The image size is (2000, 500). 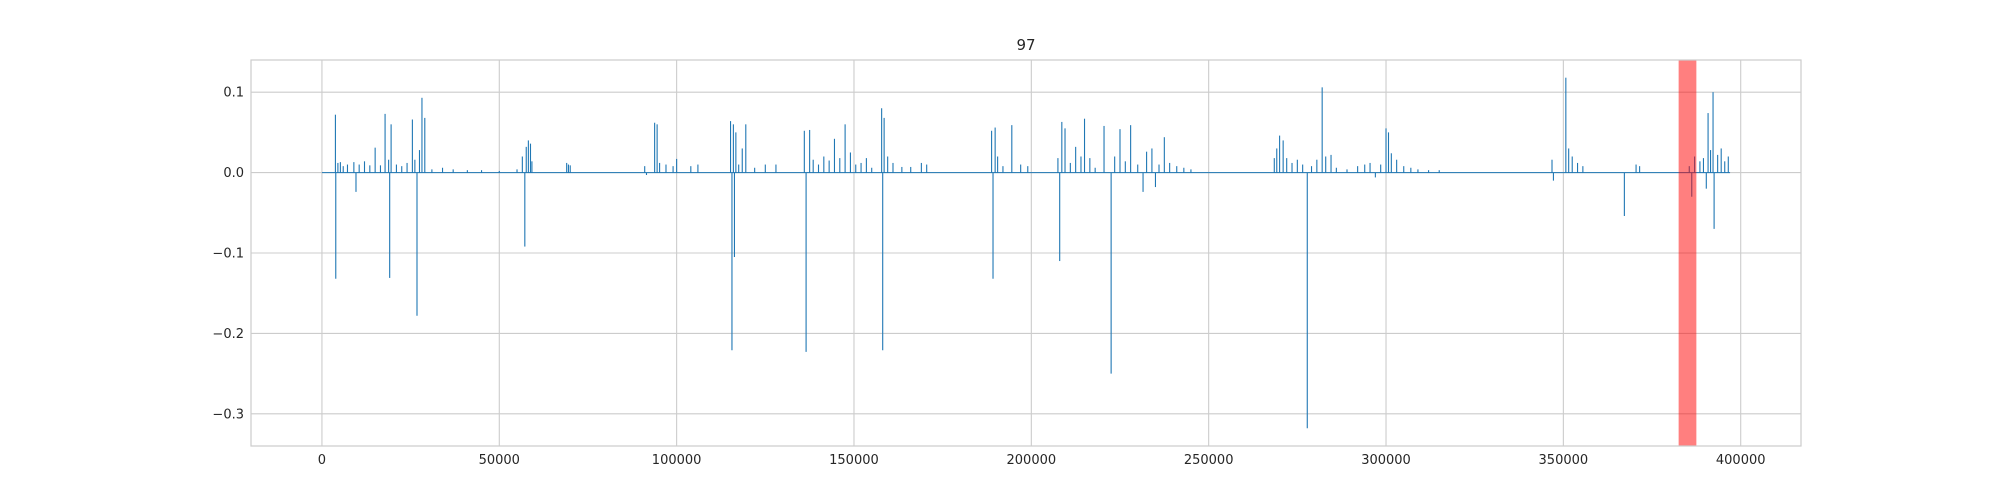 I want to click on y-tick-label: 0.0, so click(x=233, y=173).